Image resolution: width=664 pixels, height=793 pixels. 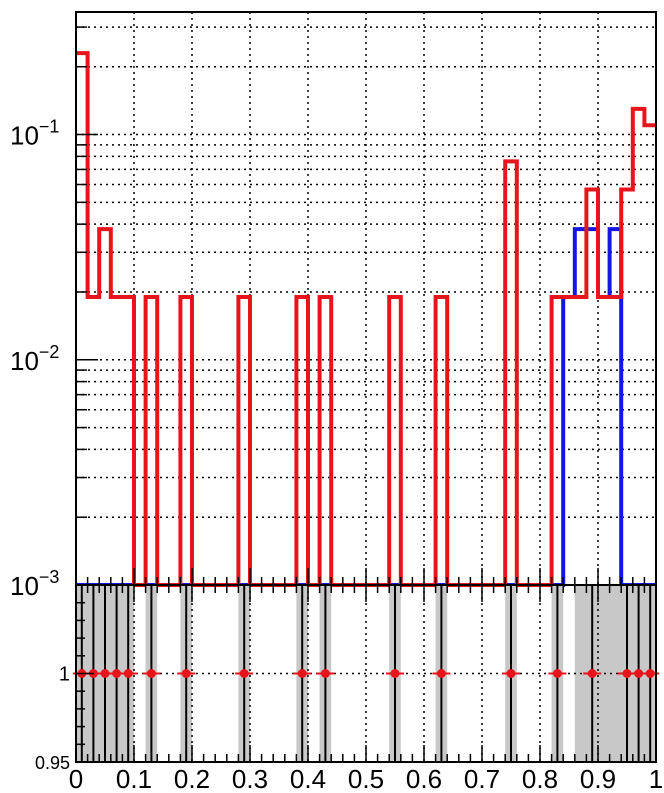 I want to click on x-tick-label: 0.6, so click(x=424, y=778).